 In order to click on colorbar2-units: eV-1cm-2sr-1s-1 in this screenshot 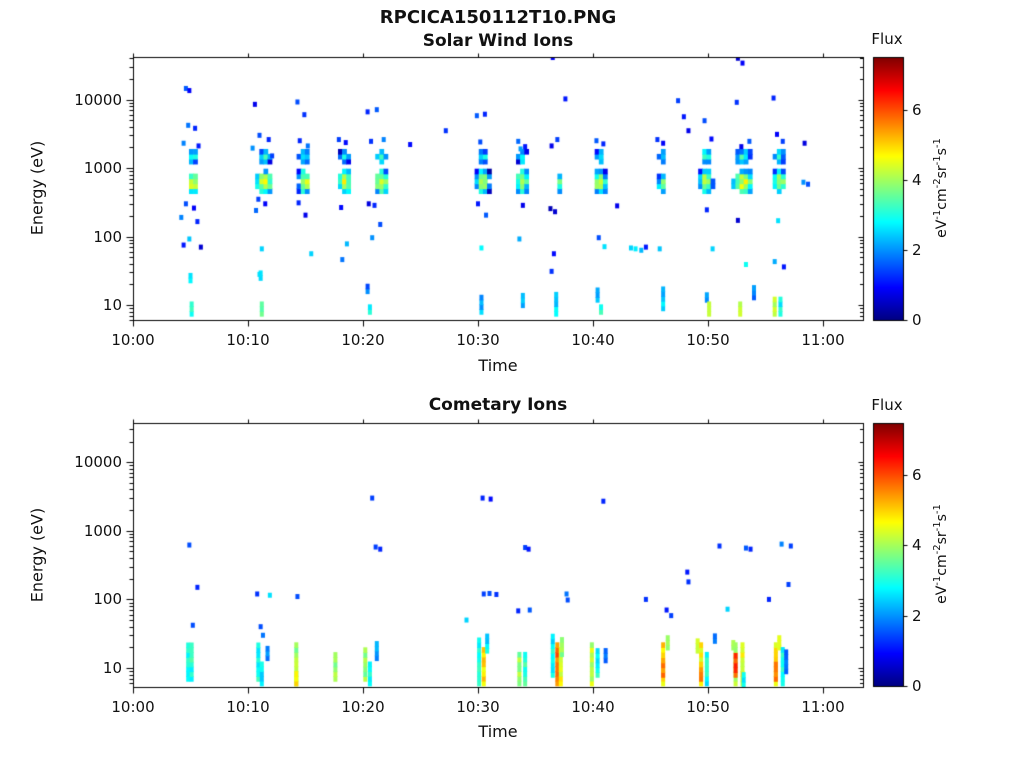, I will do `click(941, 554)`.